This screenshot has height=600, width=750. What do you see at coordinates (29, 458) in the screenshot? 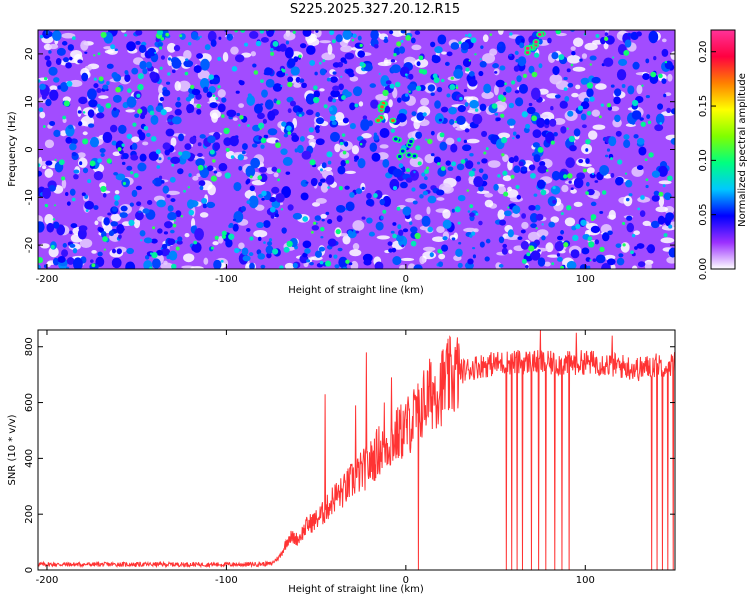
I see `y-tick-label: 400` at bounding box center [29, 458].